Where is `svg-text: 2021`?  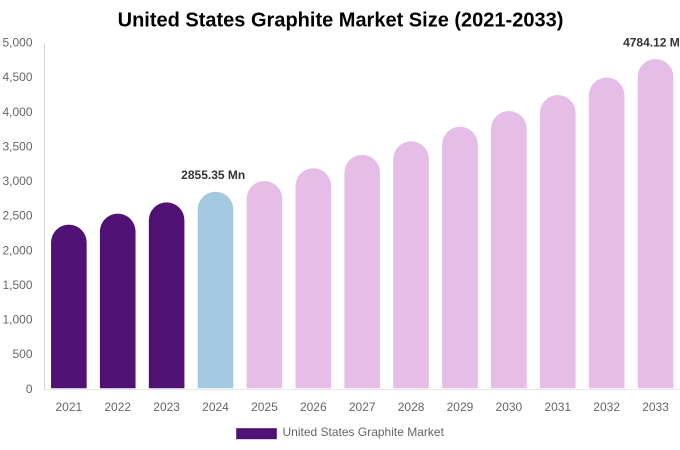 svg-text: 2021 is located at coordinates (68, 407).